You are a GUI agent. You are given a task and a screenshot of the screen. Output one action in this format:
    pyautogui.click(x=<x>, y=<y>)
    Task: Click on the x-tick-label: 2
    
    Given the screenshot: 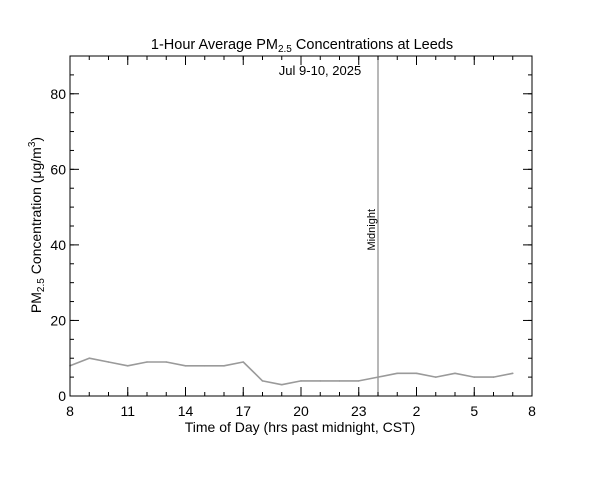 What is the action you would take?
    pyautogui.click(x=417, y=411)
    